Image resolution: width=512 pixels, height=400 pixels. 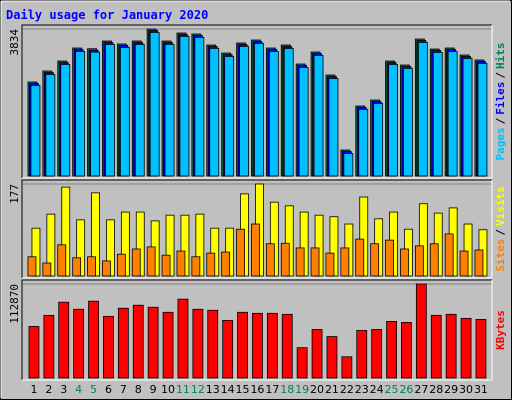 What do you see at coordinates (500, 98) in the screenshot?
I see `legend-entry: Files` at bounding box center [500, 98].